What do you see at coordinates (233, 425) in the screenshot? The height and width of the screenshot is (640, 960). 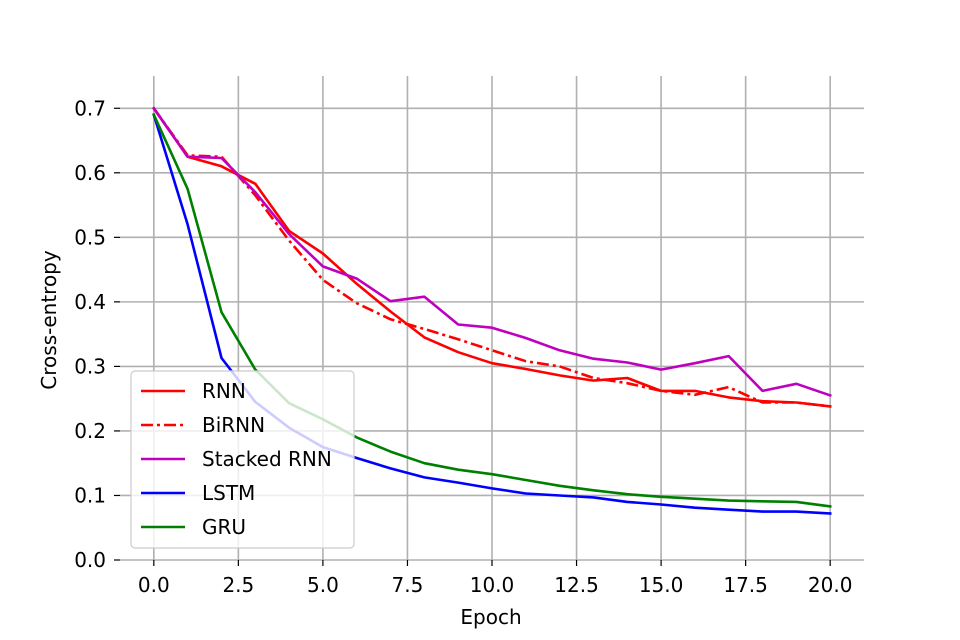 I see `legend-label: BiRNN` at bounding box center [233, 425].